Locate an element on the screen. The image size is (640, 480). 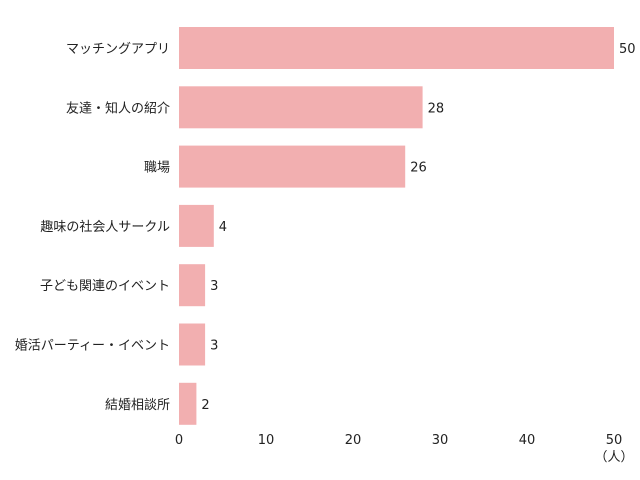
category-label-1: 友達・知人の紹介 is located at coordinates (118, 108).